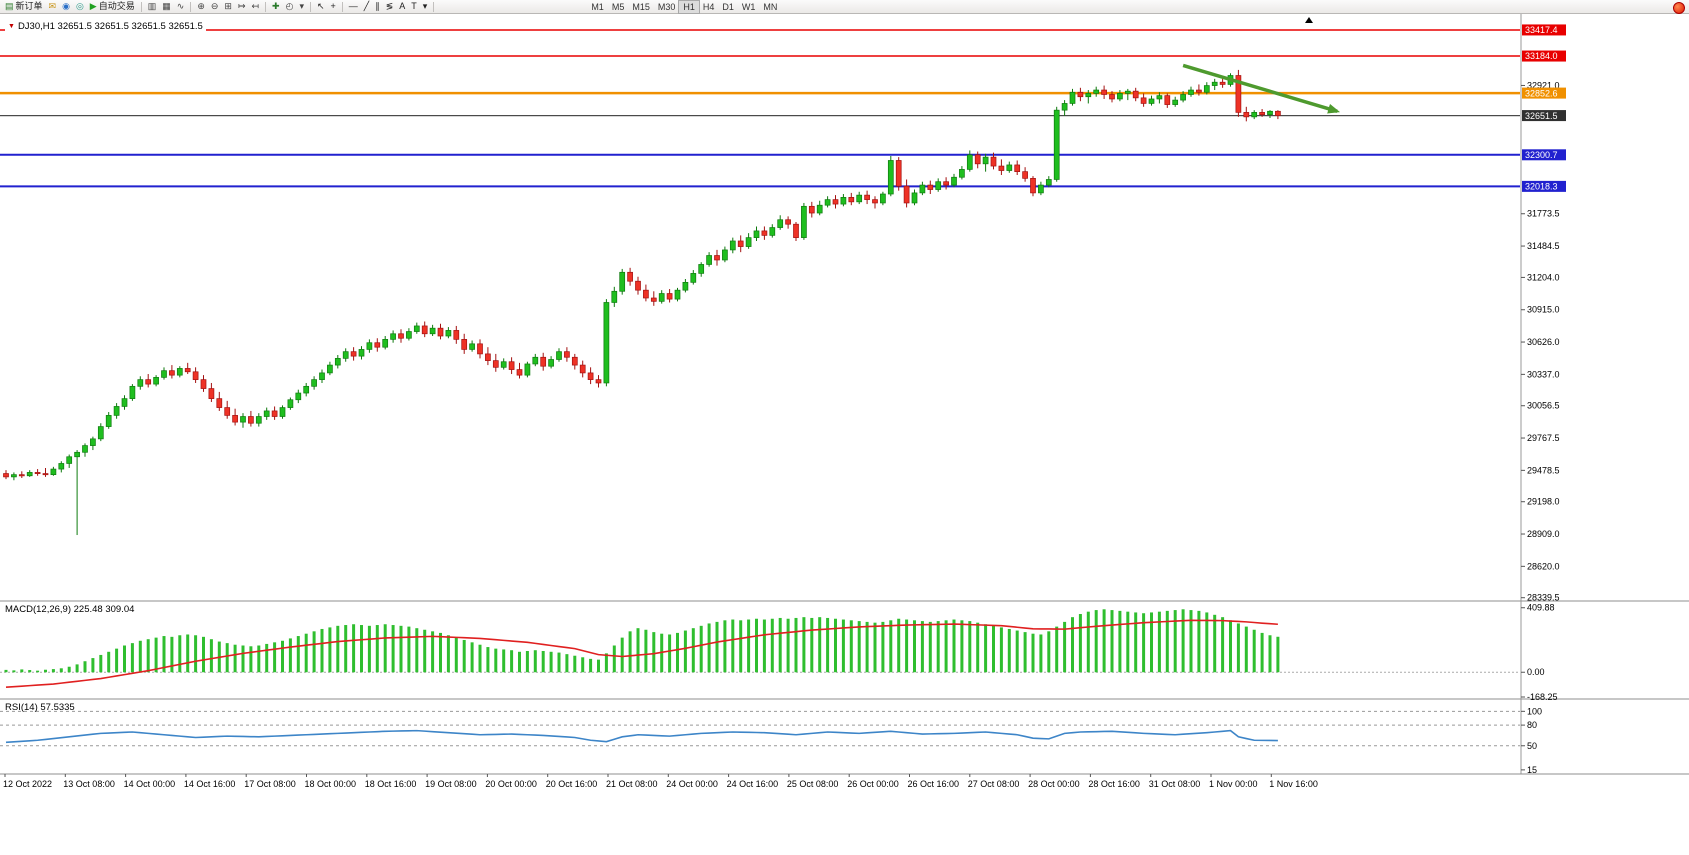  Describe the element at coordinates (414, 7) in the screenshot. I see `label-tool-button: T` at that location.